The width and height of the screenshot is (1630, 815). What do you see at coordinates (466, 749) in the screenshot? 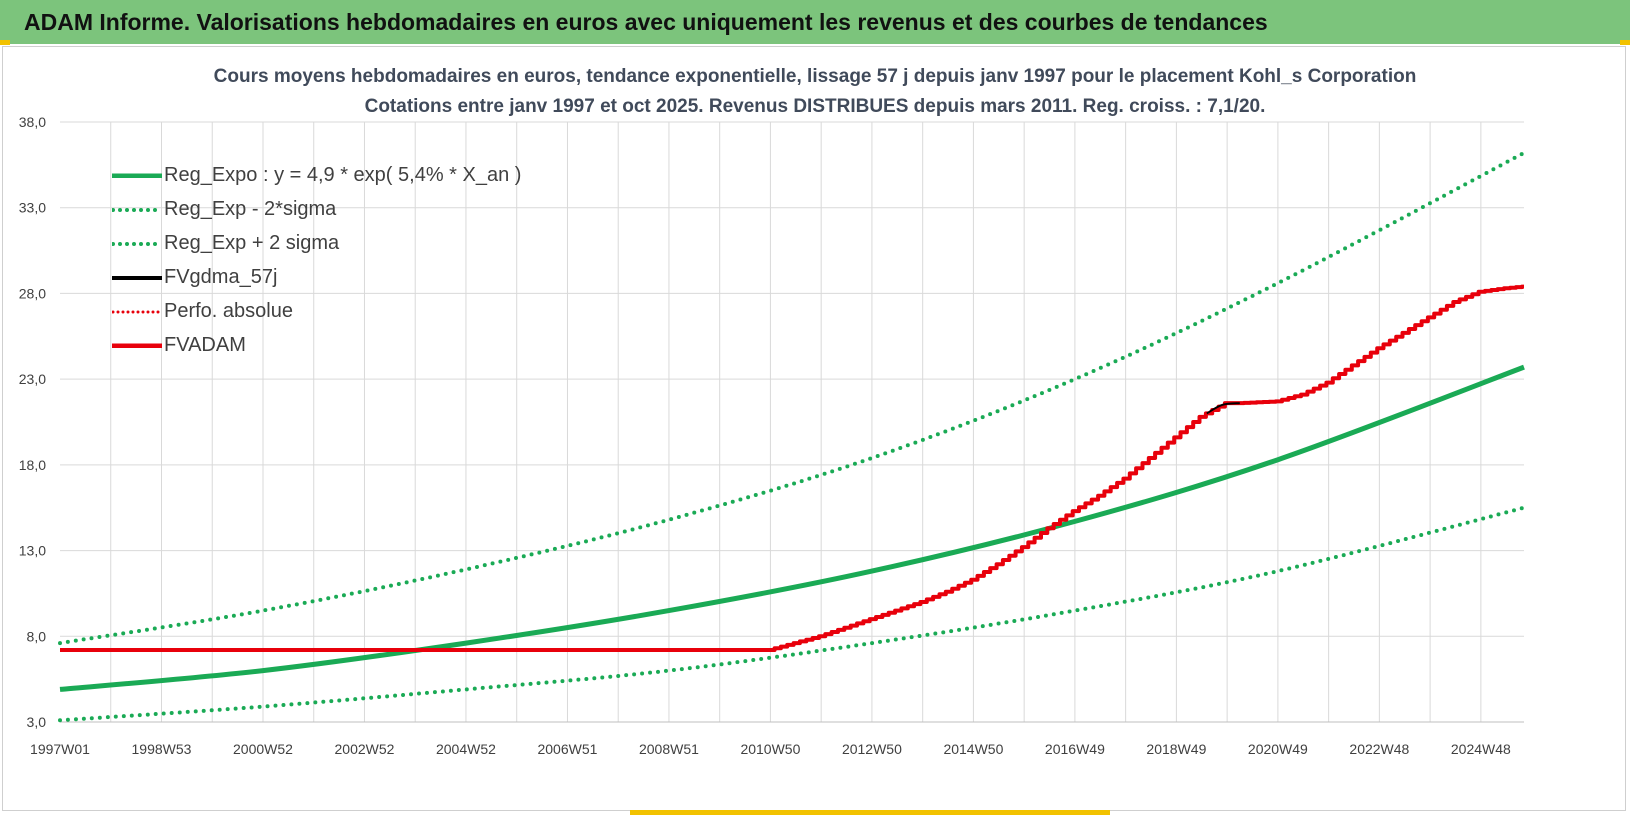
I see `x-tick-label: 2004W52` at bounding box center [466, 749].